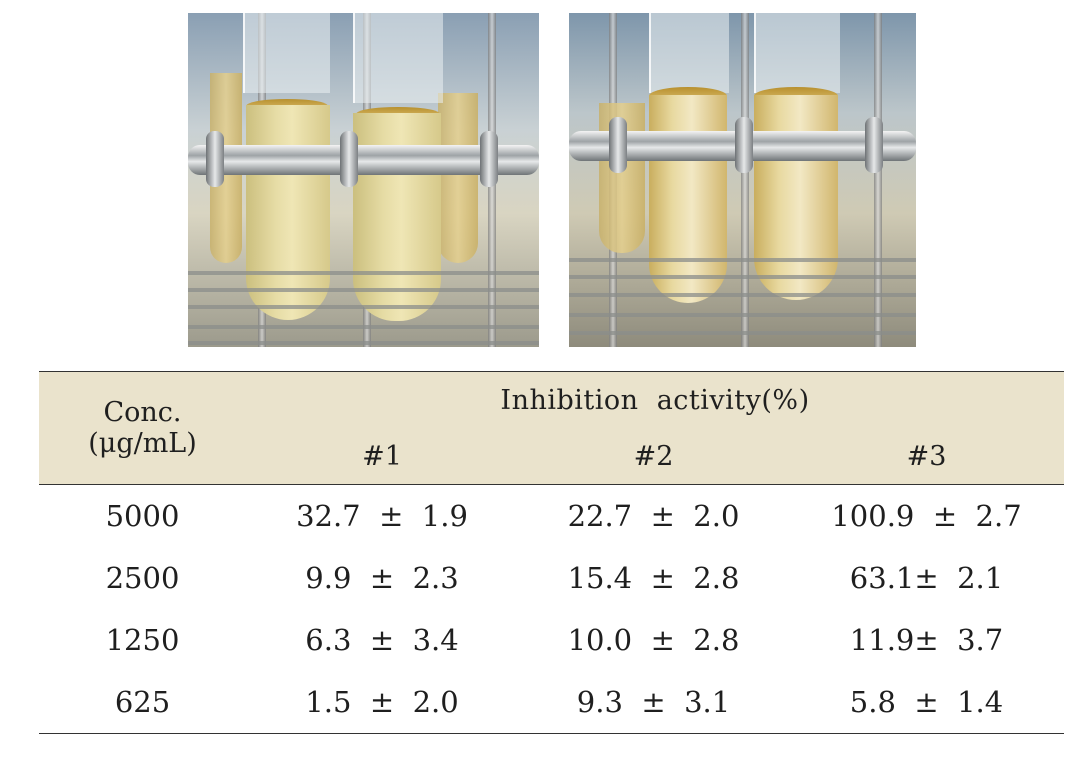  Describe the element at coordinates (551, 640) in the screenshot. I see `table-row: 1250 6.3 ± 3.4 10.0 ± 2.8 11.9± 3.7` at that location.